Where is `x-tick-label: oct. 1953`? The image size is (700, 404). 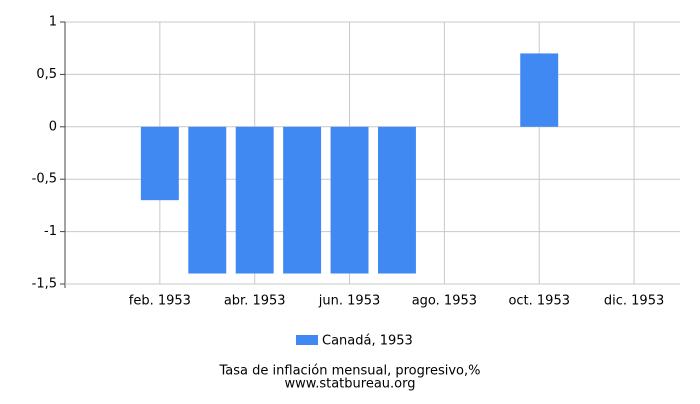
x-tick-label: oct. 1953 is located at coordinates (539, 301).